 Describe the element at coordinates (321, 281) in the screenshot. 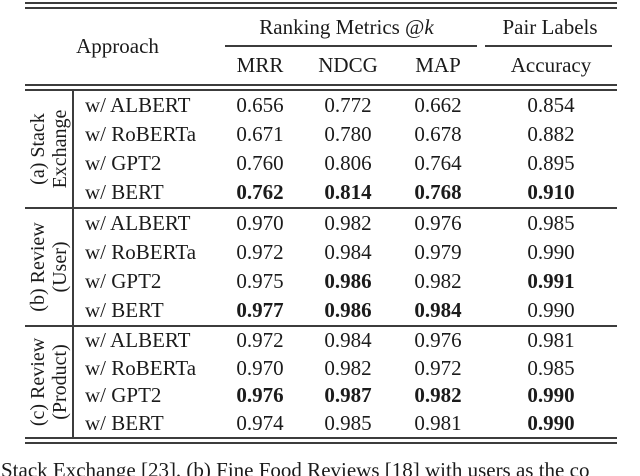

I see `table-row: w/ GPT2 0.975 0.986 0.982 0.991` at that location.